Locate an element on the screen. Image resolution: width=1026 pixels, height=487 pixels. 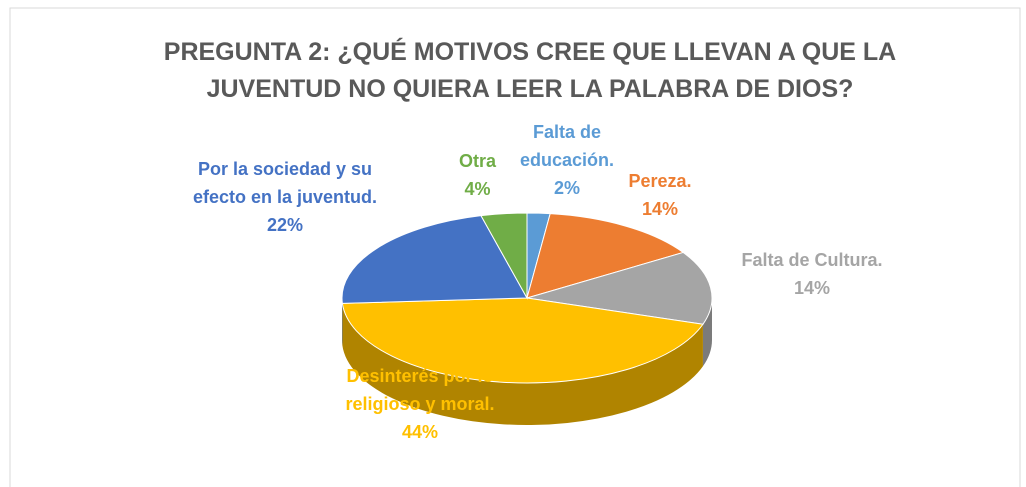
value-label: 4% is located at coordinates (477, 189).